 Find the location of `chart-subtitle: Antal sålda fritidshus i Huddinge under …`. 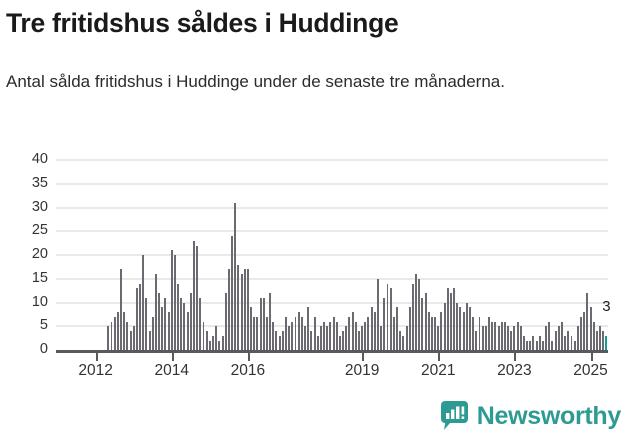

chart-subtitle: Antal sålda fritidshus i Huddinge under … is located at coordinates (255, 81).